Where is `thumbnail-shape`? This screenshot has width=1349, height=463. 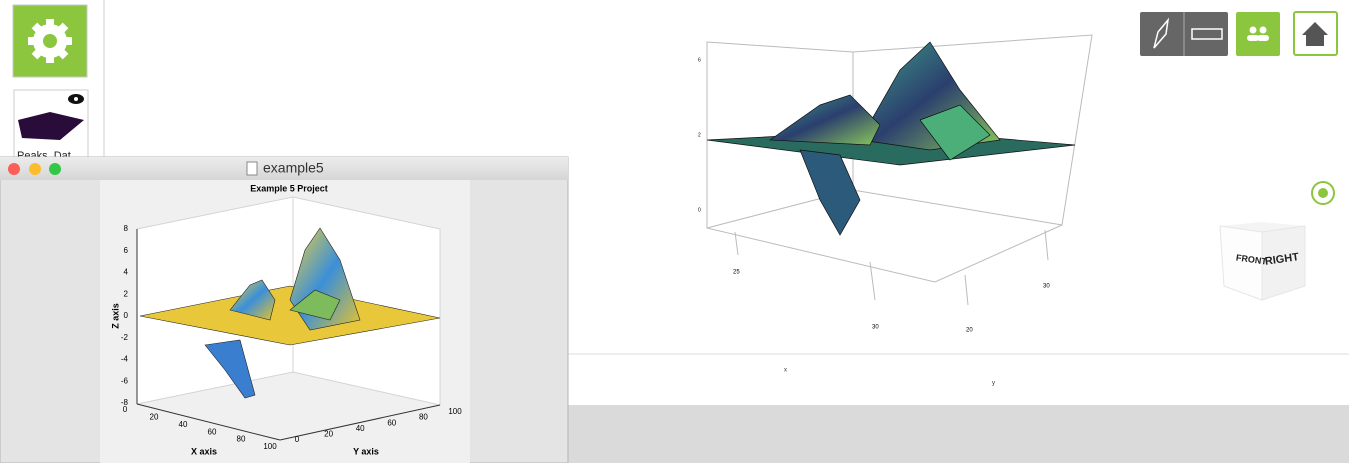
thumbnail-shape is located at coordinates (51, 126).